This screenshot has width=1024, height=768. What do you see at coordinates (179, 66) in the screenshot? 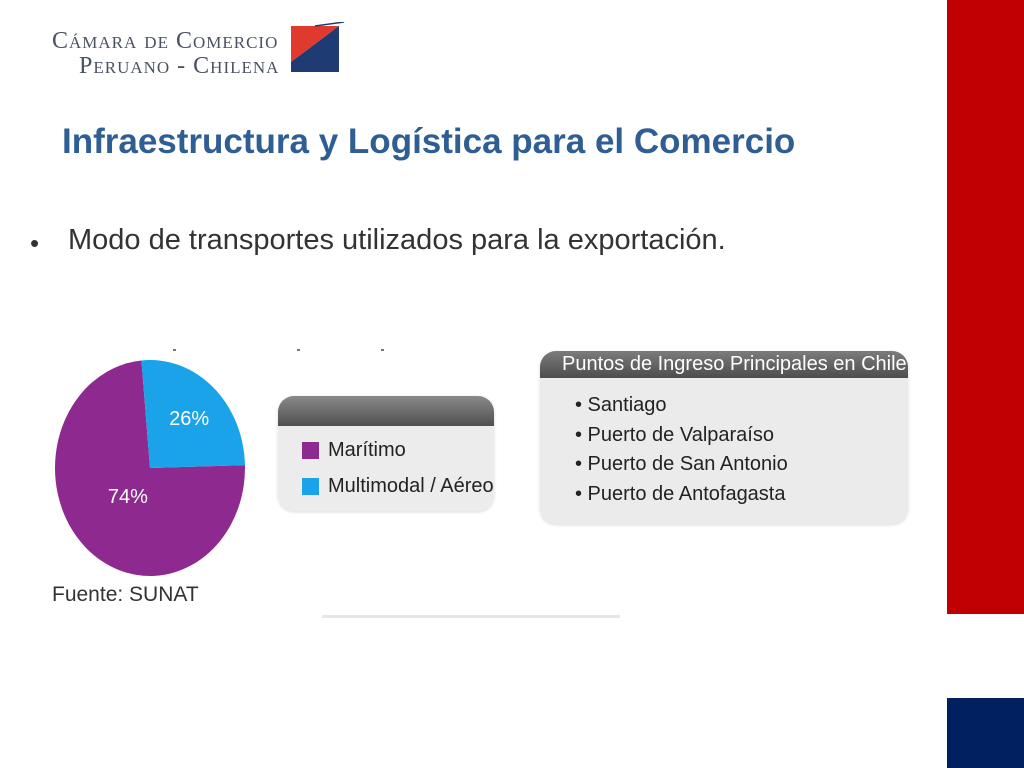
I see `logo-text-line2: Peruano - Chilena` at bounding box center [179, 66].